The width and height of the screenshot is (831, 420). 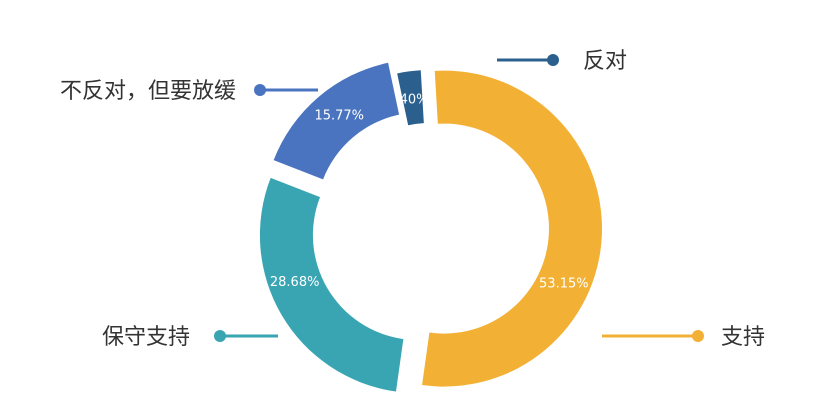 I want to click on slice-value-label: 53.15%, so click(x=564, y=284).